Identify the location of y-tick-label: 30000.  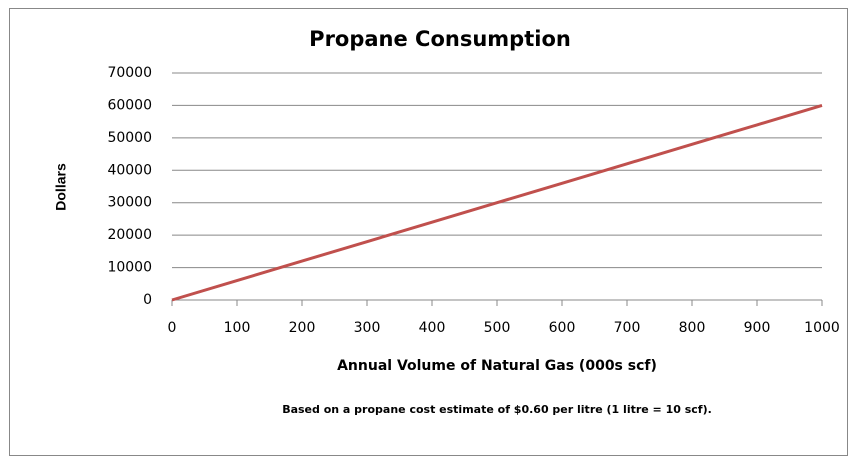
(129, 203).